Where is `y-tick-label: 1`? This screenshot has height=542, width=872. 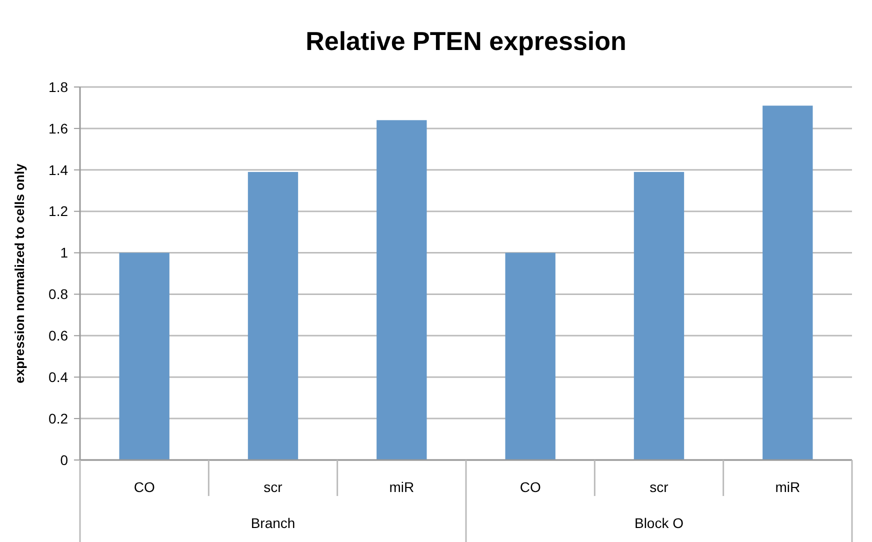
y-tick-label: 1 is located at coordinates (64, 252).